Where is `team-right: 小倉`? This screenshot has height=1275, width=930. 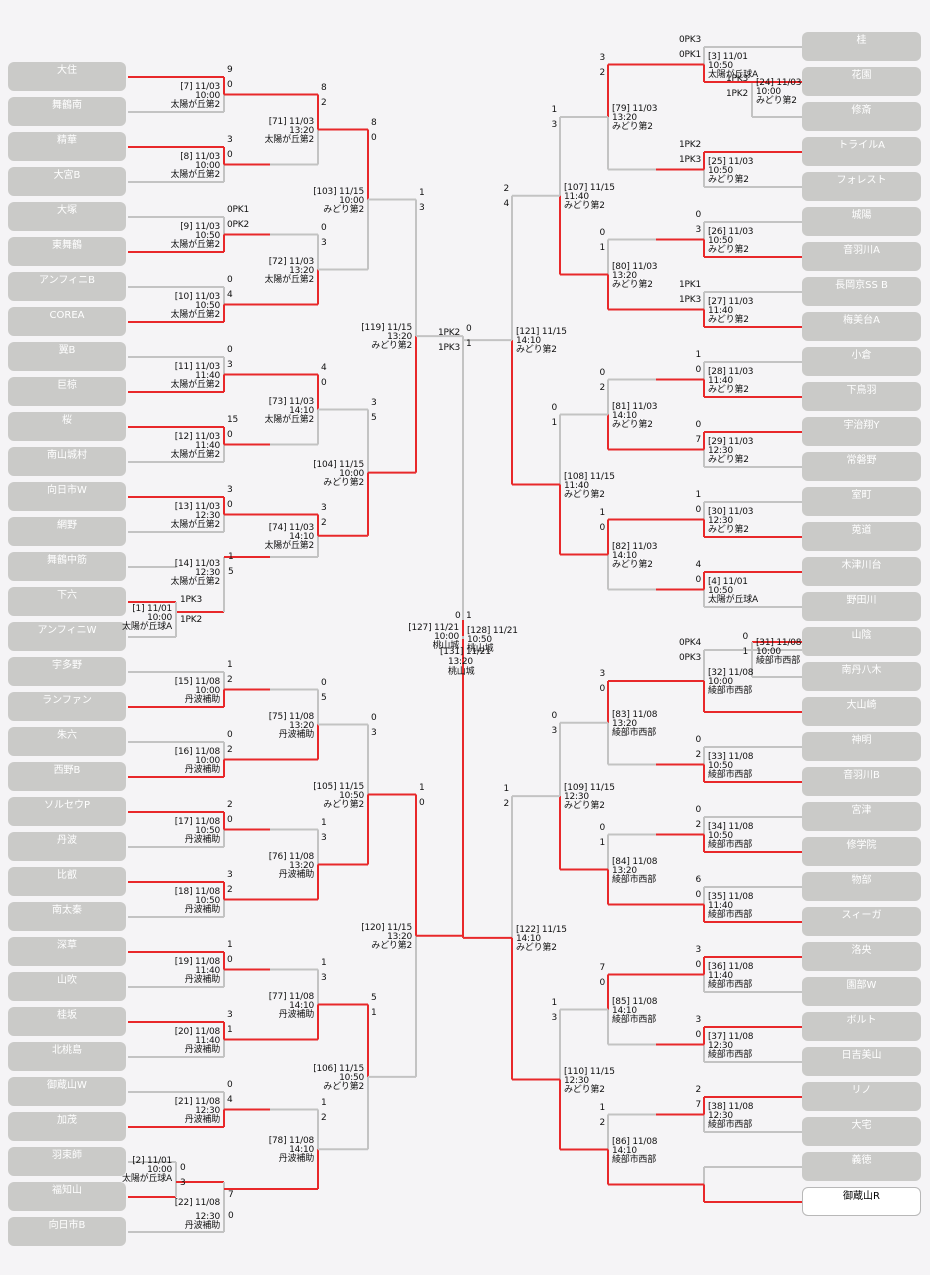 team-right: 小倉 is located at coordinates (861, 361).